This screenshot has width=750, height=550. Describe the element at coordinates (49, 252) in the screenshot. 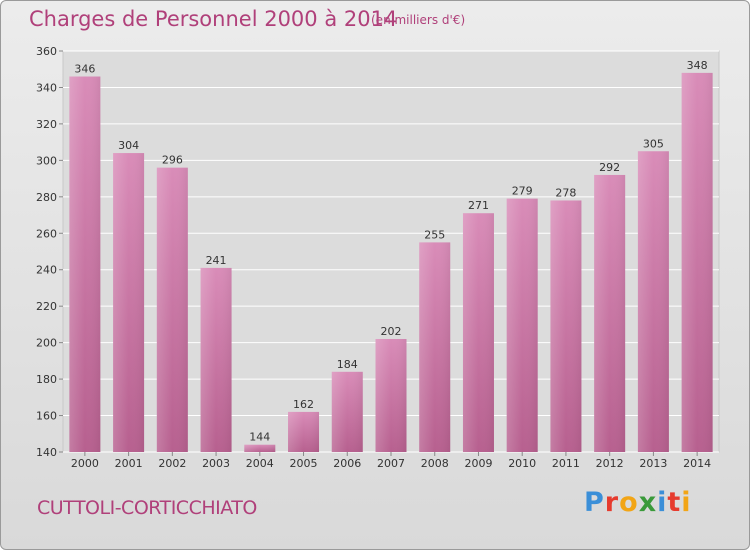

I see `y-axis-ticks: 140 160 180 200 220 240 260 280 300 320 340 360` at that location.